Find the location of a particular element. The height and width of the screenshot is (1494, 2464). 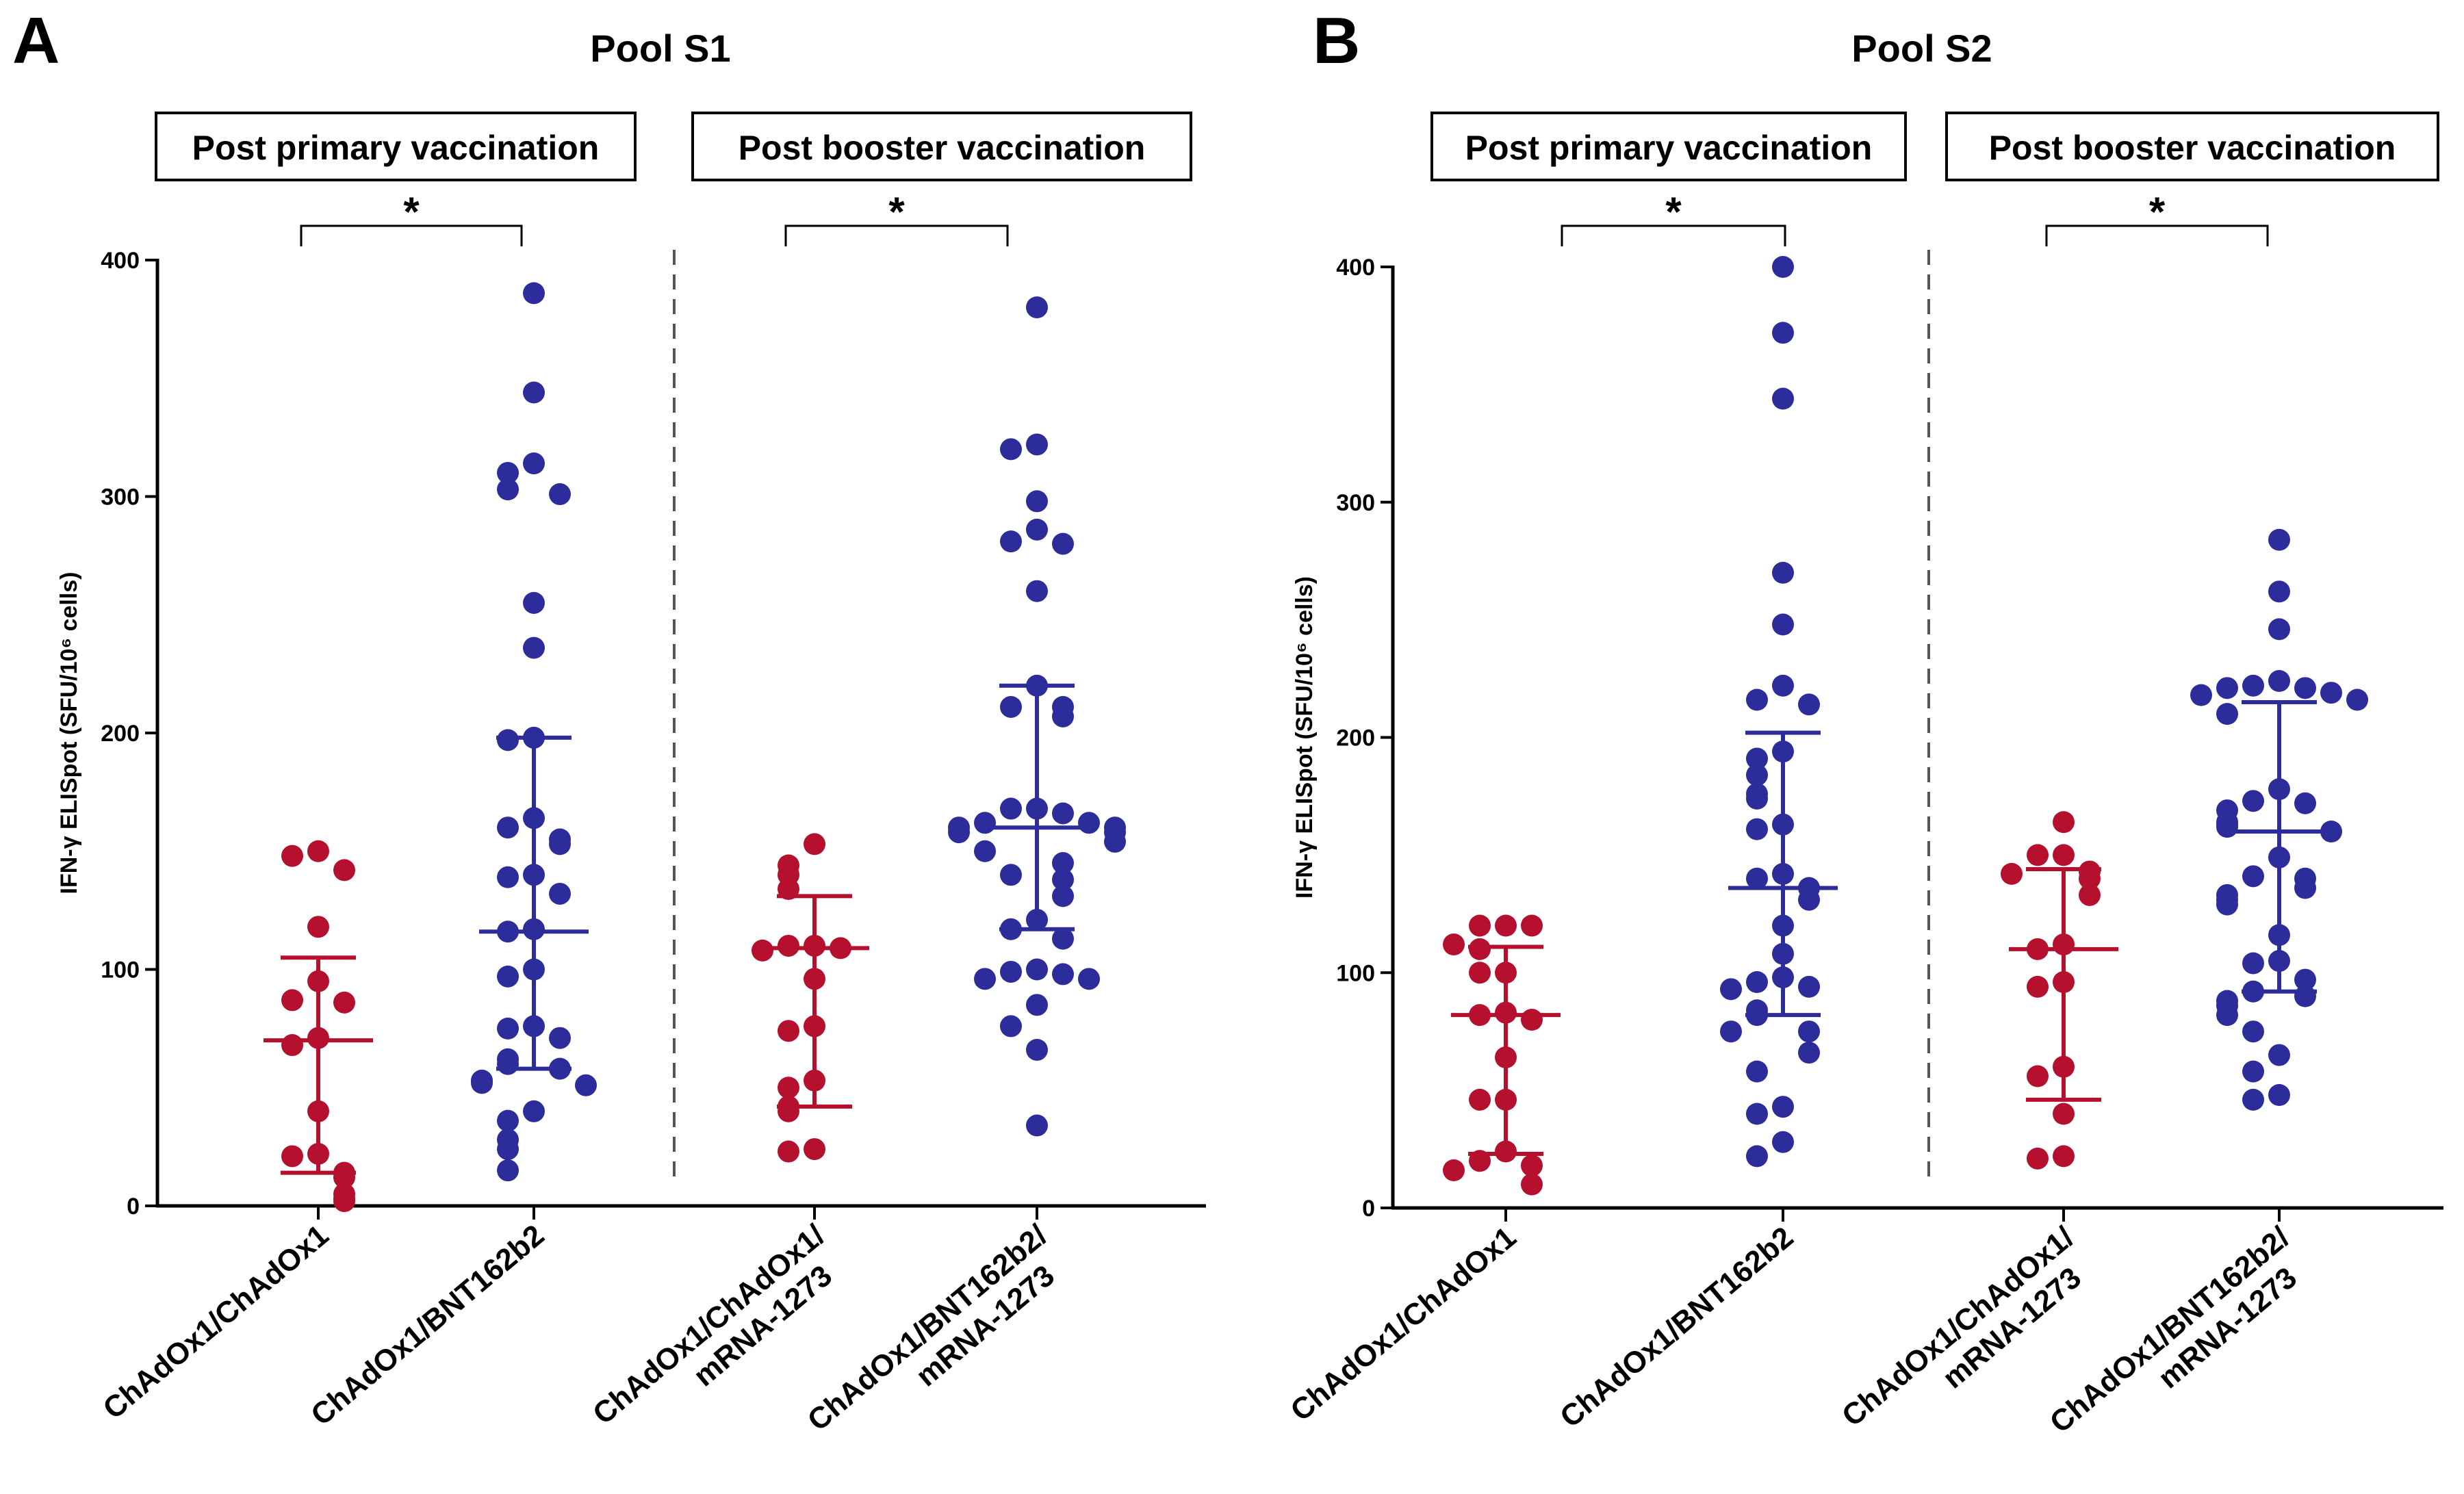

group-label: Post primary vaccination is located at coordinates (396, 148).